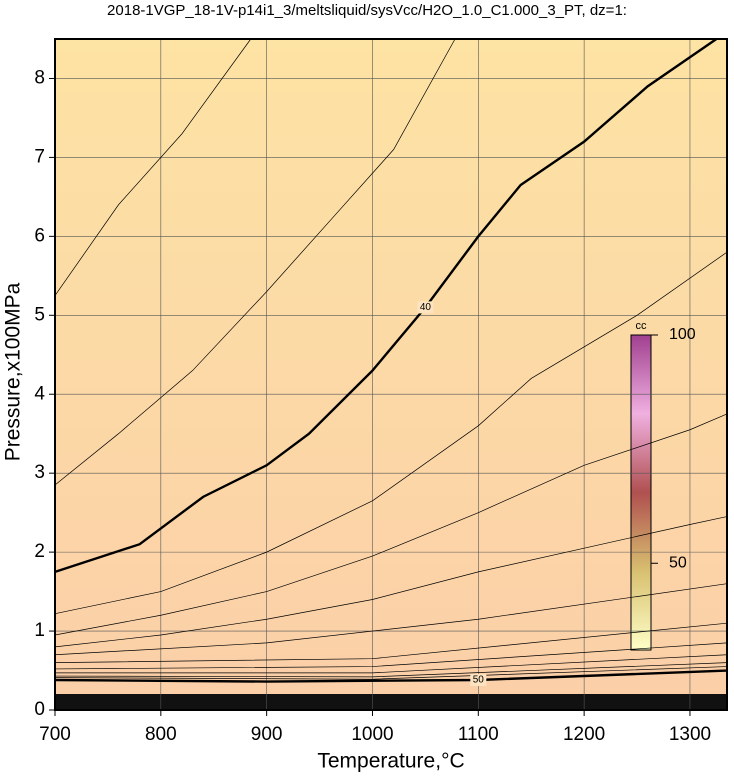 The height and width of the screenshot is (781, 734). What do you see at coordinates (478, 734) in the screenshot?
I see `x-tick-label: 1100` at bounding box center [478, 734].